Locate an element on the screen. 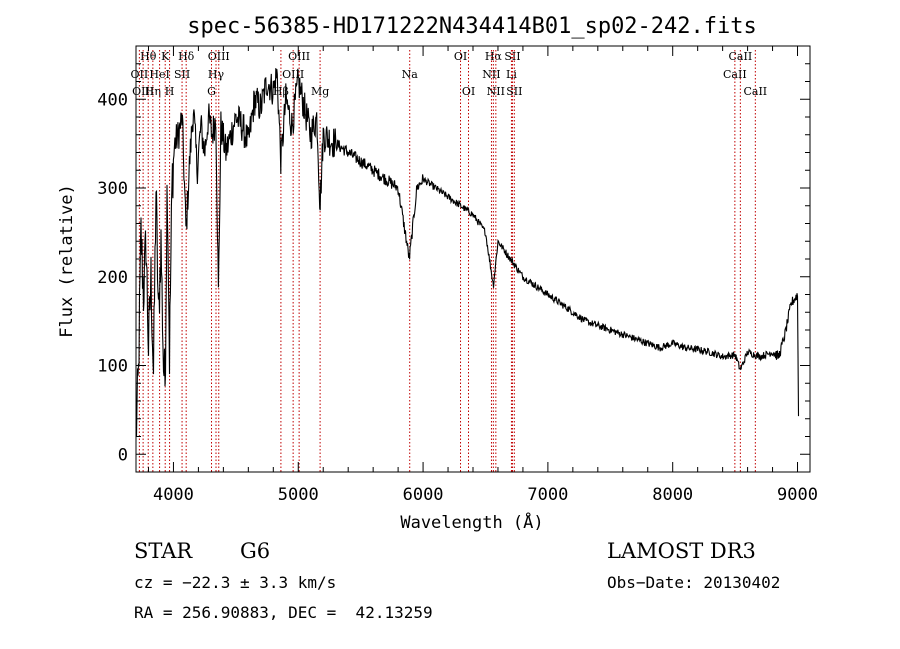 This screenshot has height=649, width=900. survey-name: LAMOST DR3 is located at coordinates (681, 551).